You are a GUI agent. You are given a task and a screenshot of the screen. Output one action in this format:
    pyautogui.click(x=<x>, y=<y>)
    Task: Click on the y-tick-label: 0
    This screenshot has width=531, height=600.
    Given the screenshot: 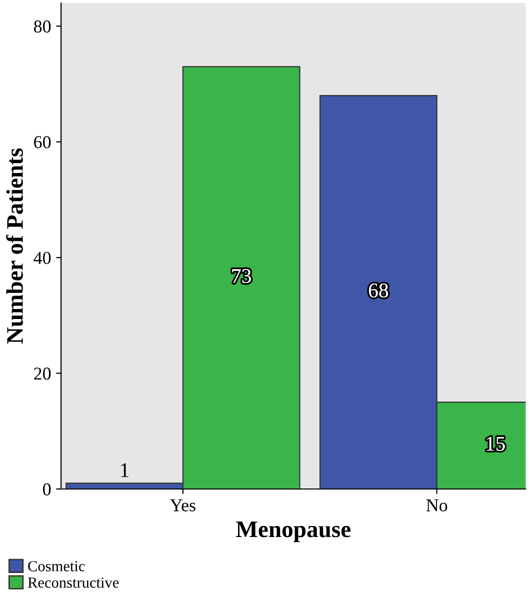 What is the action you would take?
    pyautogui.click(x=47, y=489)
    